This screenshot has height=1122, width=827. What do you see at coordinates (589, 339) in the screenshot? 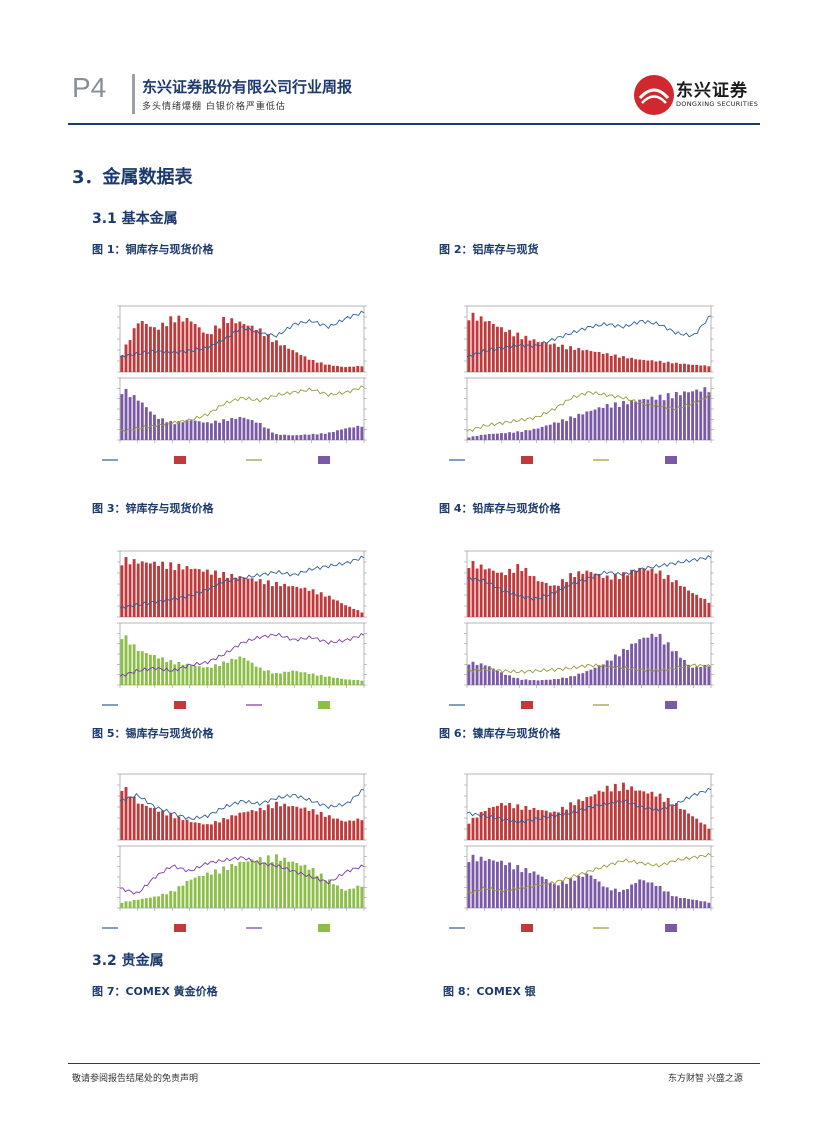
I see `chart-panel-frame` at bounding box center [589, 339].